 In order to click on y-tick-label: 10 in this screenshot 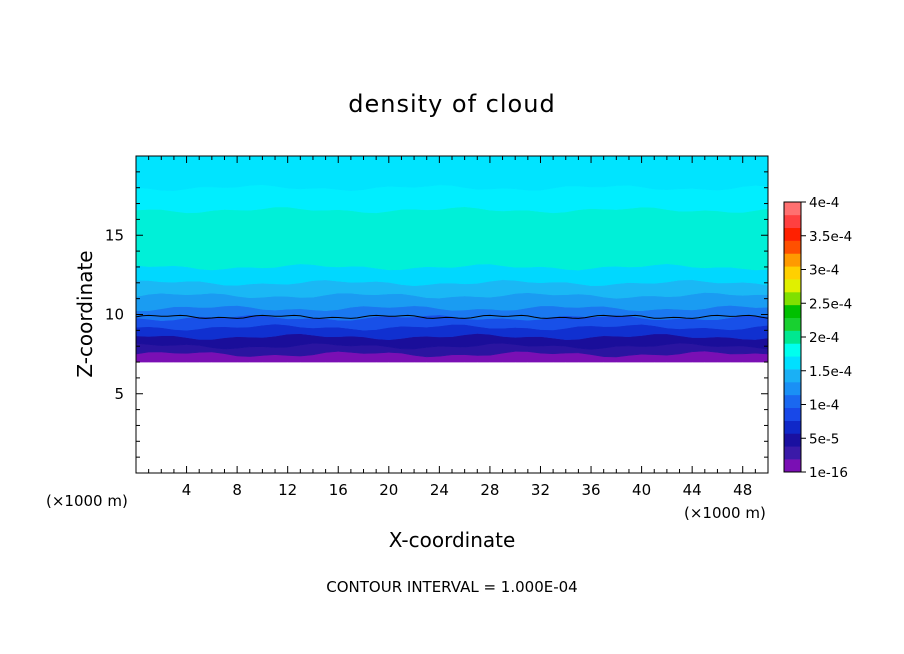, I will do `click(114, 315)`.